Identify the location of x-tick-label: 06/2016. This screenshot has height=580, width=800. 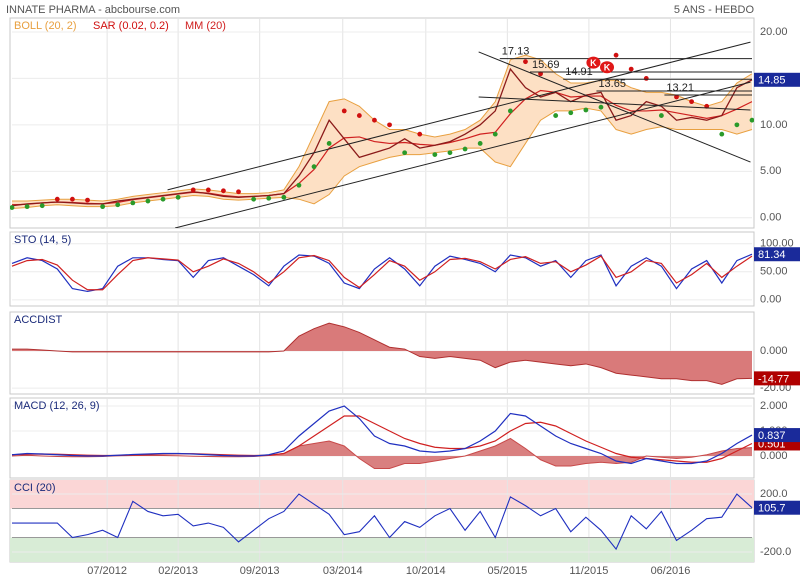
(671, 571).